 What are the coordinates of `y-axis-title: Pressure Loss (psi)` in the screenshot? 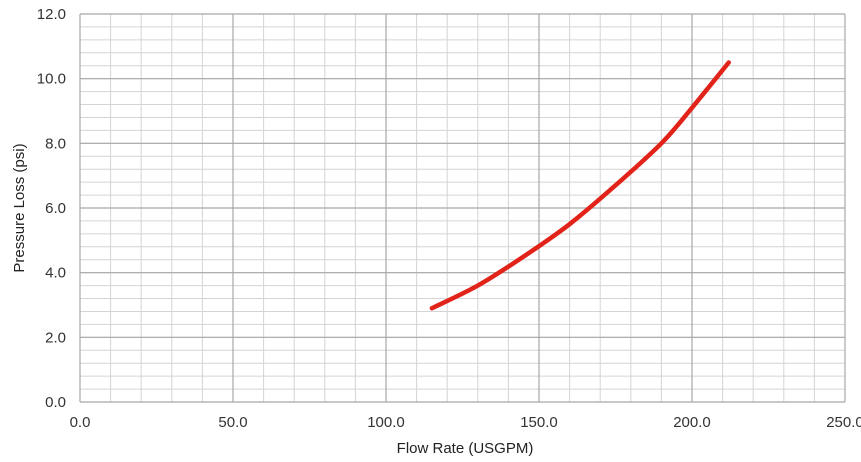 It's located at (19, 207).